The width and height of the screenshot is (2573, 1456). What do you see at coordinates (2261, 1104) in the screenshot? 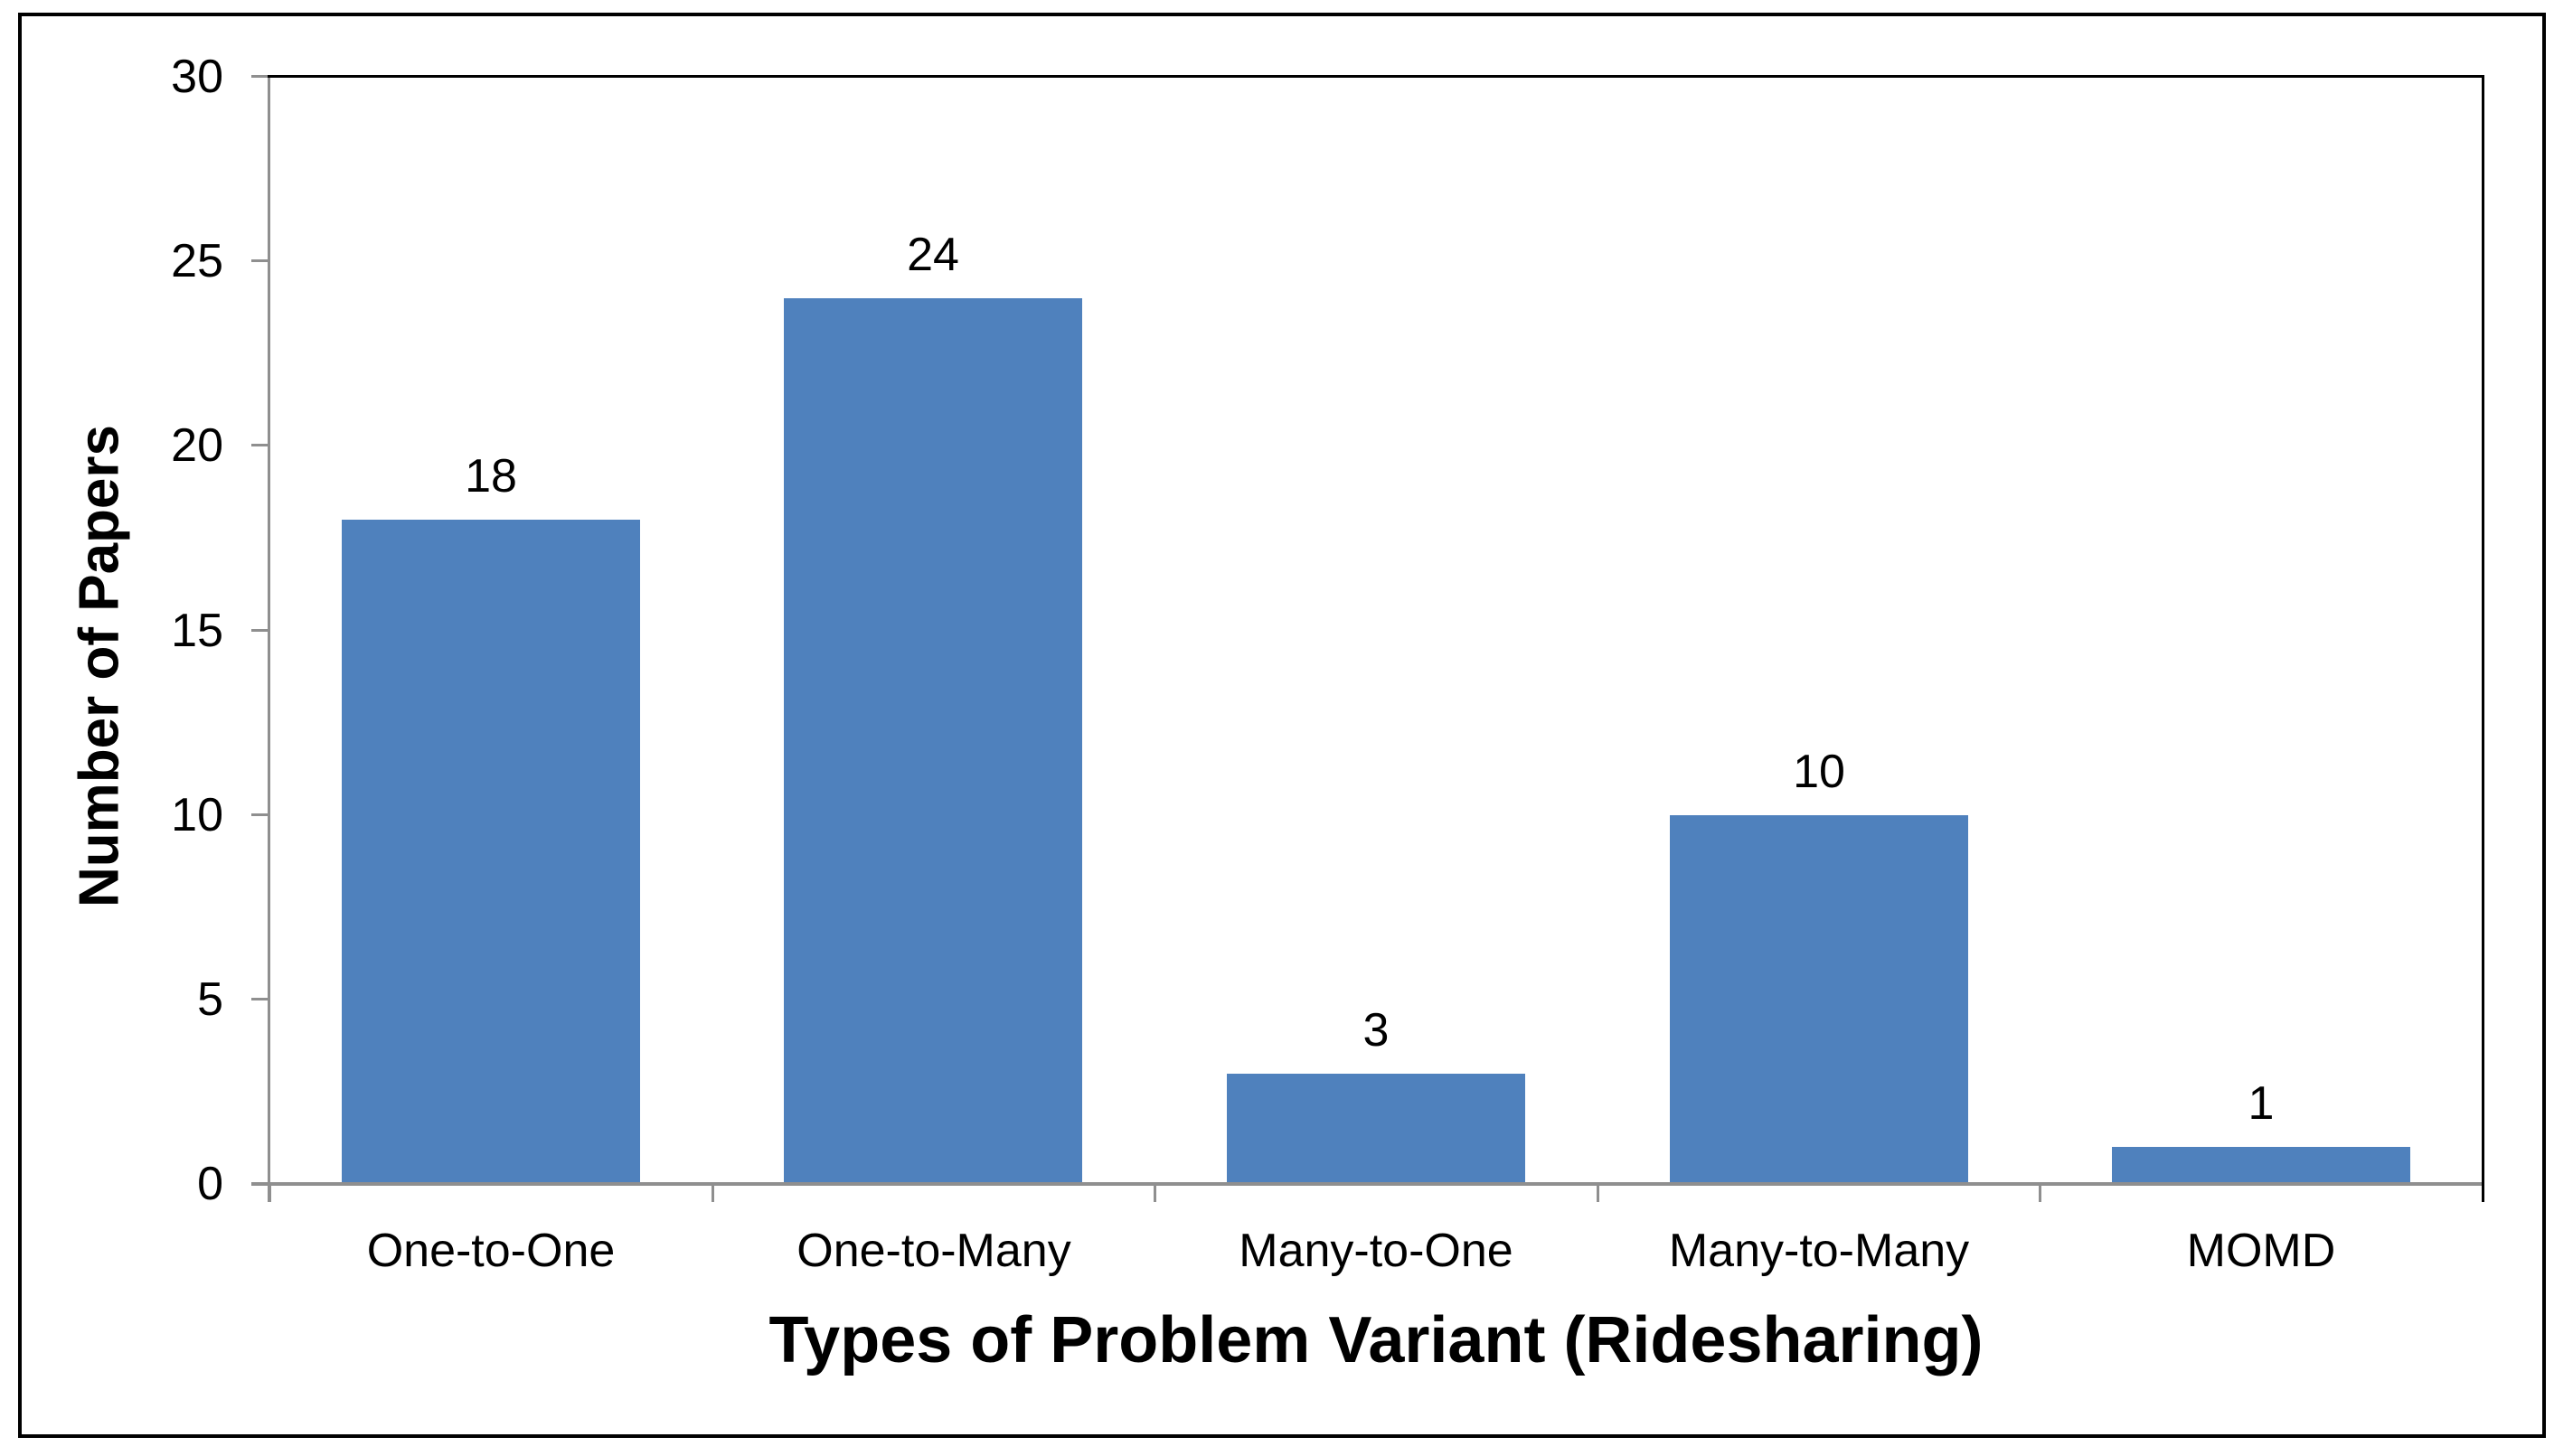
I see `bar-value-label: 1` at bounding box center [2261, 1104].